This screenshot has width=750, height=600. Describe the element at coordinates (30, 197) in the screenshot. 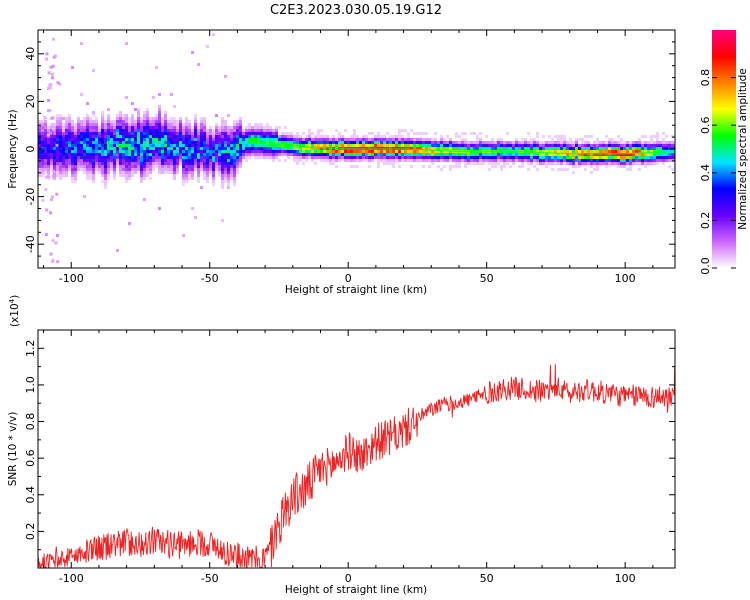

I see `y-tick-label: -20` at that location.